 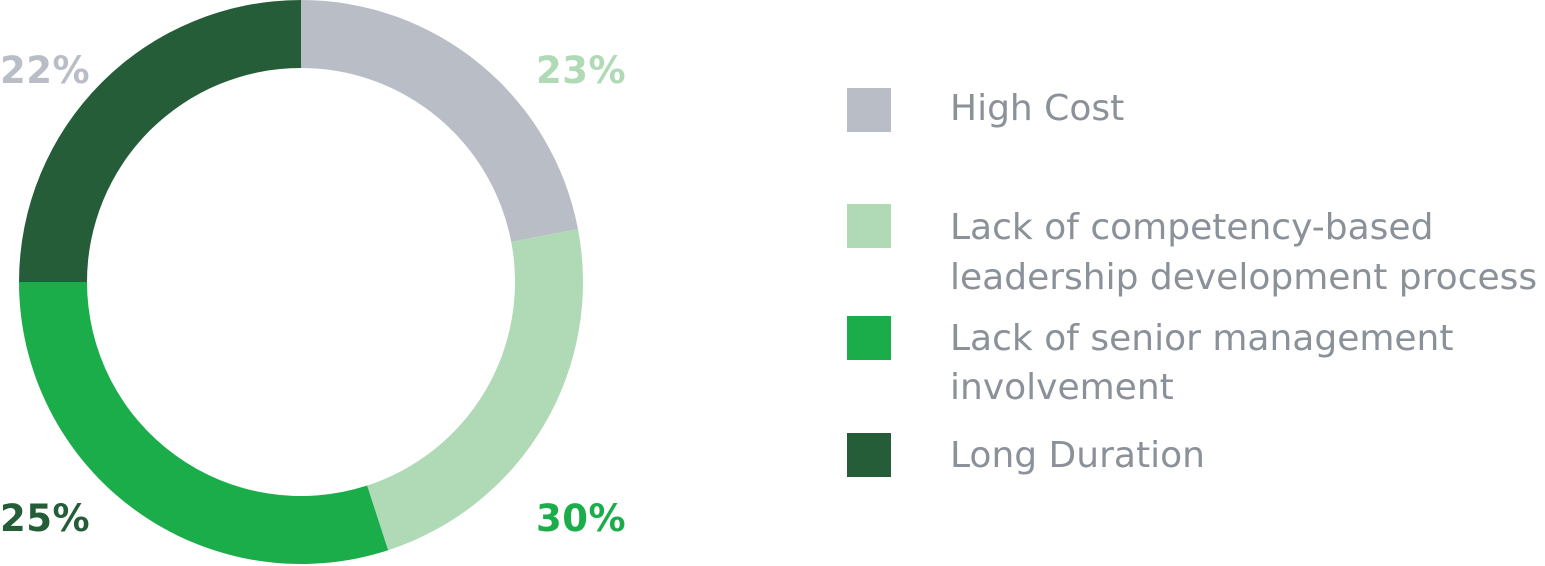 I want to click on legend-item-high-cost: High Cost, so click(x=985, y=110).